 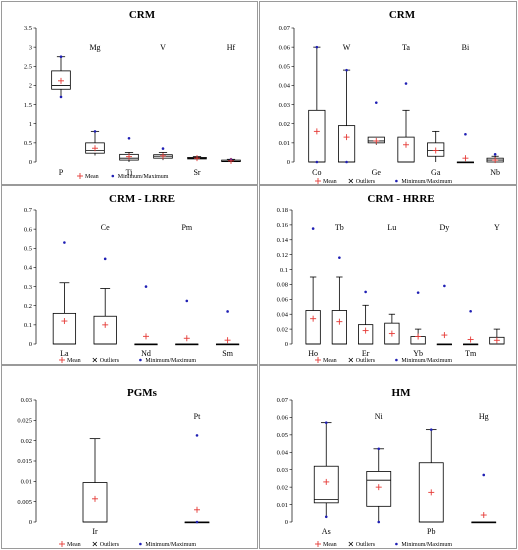 I want to click on category-label: Sr, so click(x=196, y=172).